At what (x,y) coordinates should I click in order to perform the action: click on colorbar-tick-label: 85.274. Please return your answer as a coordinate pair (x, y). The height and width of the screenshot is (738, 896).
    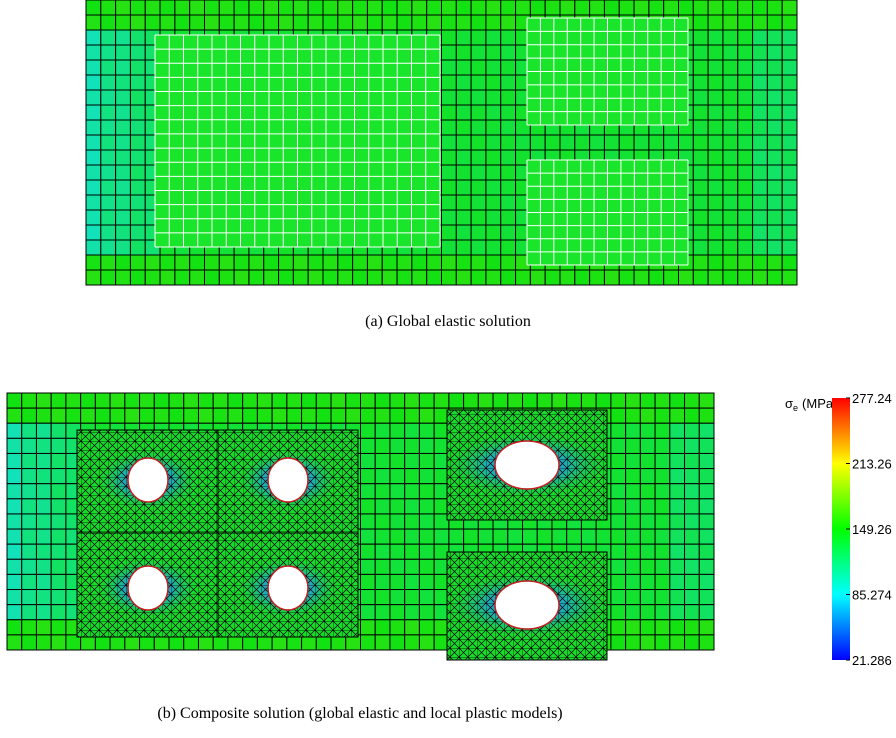
    Looking at the image, I should click on (872, 595).